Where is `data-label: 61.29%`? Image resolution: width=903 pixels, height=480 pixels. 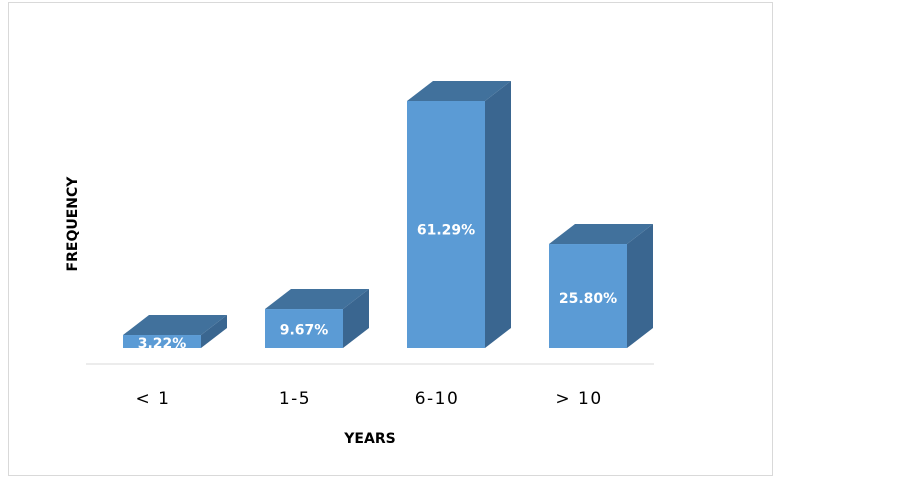 data-label: 61.29% is located at coordinates (446, 230).